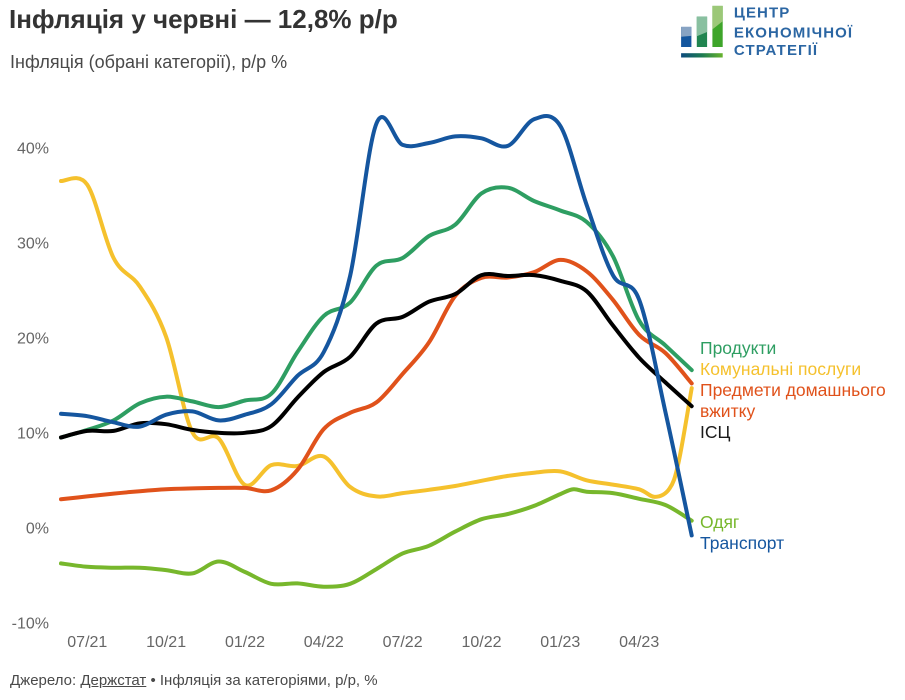 Image resolution: width=905 pixels, height=700 pixels. What do you see at coordinates (403, 642) in the screenshot?
I see `svg-text: 07/22` at bounding box center [403, 642].